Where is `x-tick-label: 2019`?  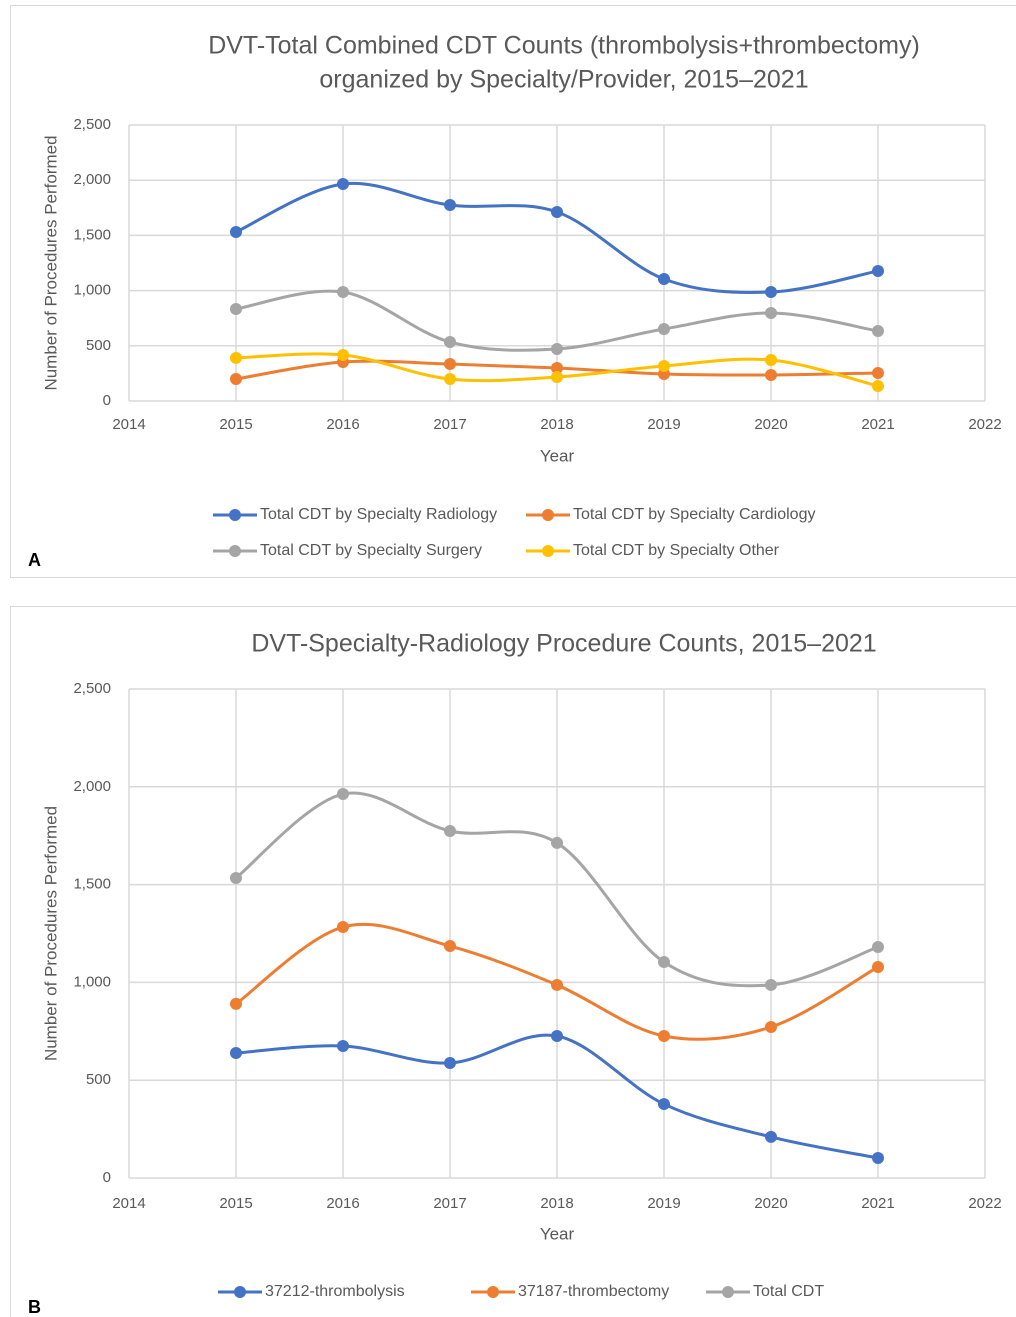
x-tick-label: 2019 is located at coordinates (663, 1203).